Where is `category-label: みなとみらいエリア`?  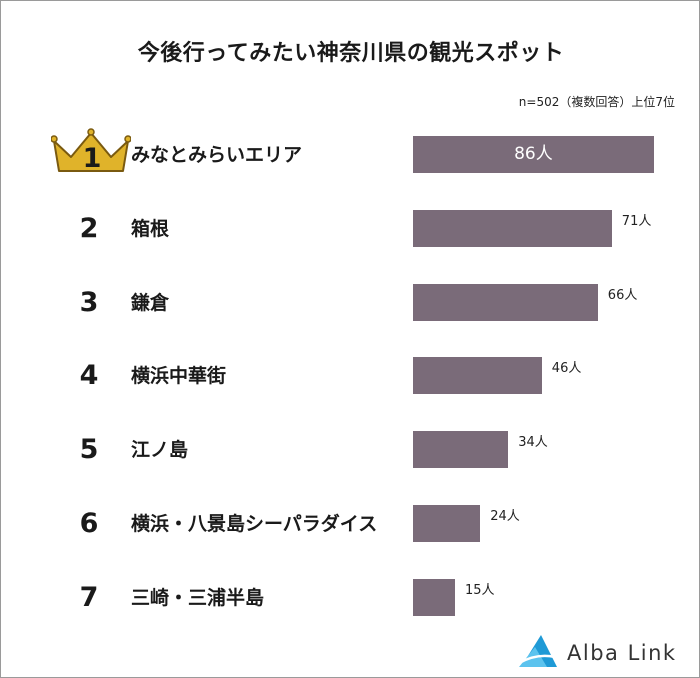
category-label: みなとみらいエリア is located at coordinates (217, 155).